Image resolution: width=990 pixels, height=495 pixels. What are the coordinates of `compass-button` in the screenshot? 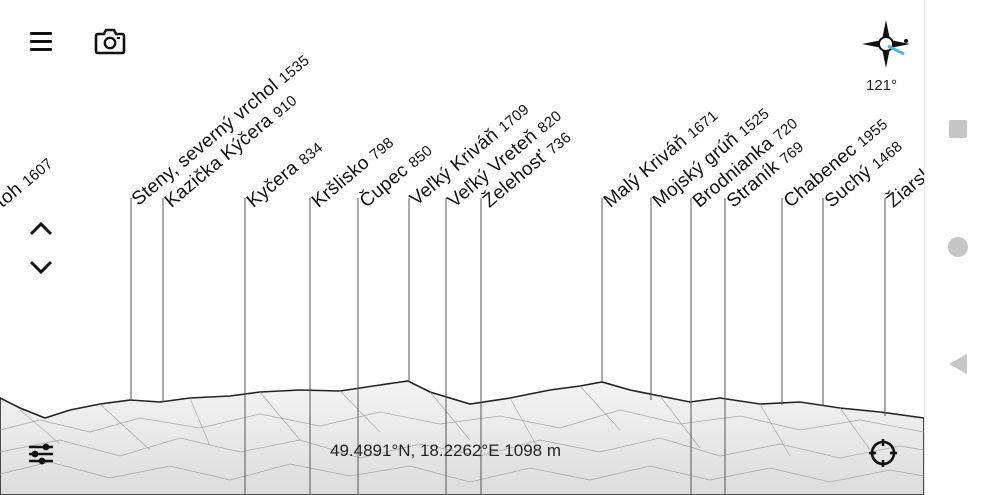 It's located at (886, 44).